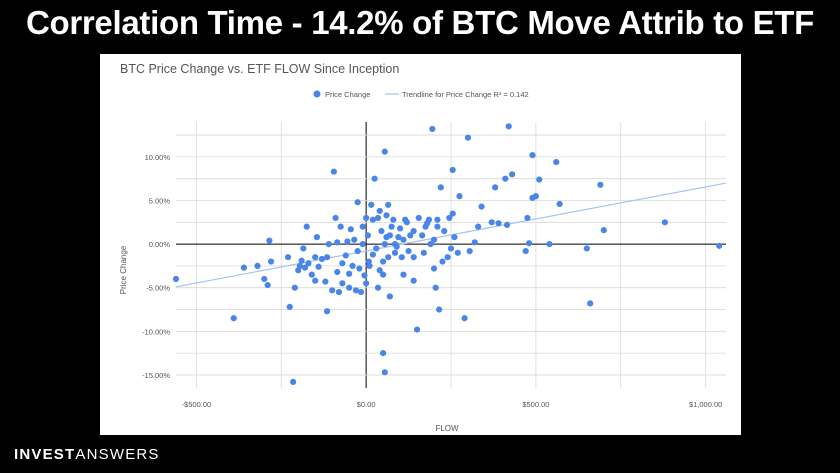  I want to click on y-tick-labels: 10.00% 5.00% 0.00% -5.00% -10.00% -15.00%, so click(156, 266).